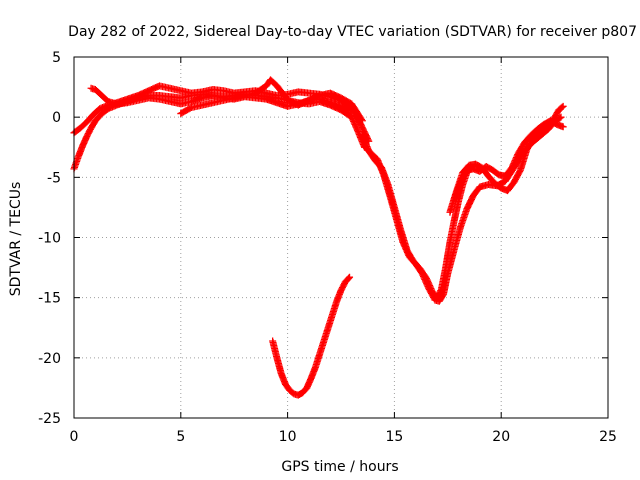  I want to click on y-tick-label: -10, so click(49, 239).